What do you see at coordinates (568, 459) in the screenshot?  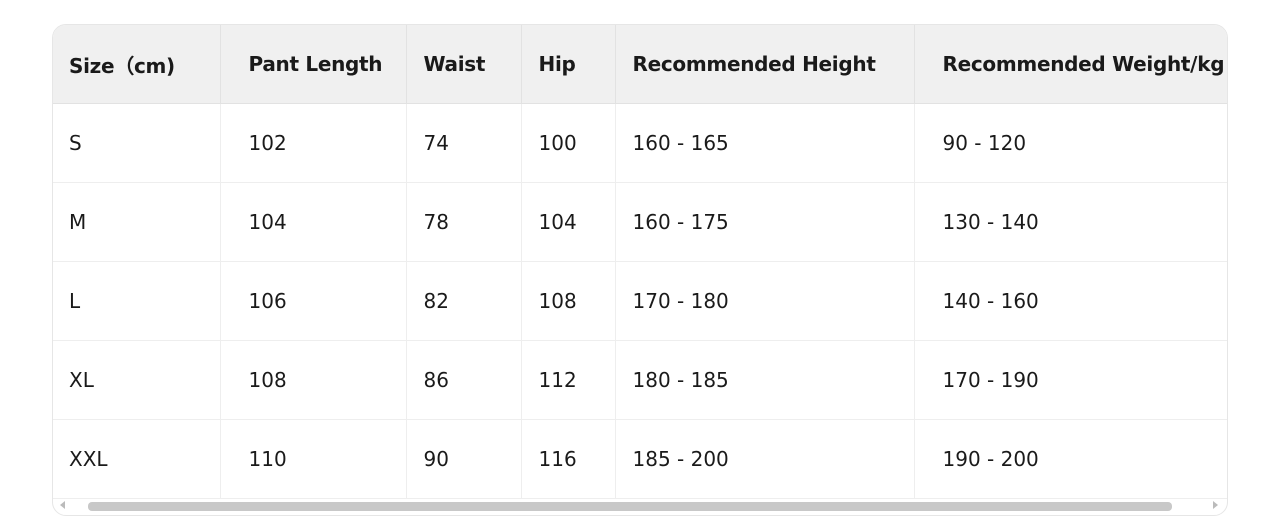 I see `cell-hip: 116` at bounding box center [568, 459].